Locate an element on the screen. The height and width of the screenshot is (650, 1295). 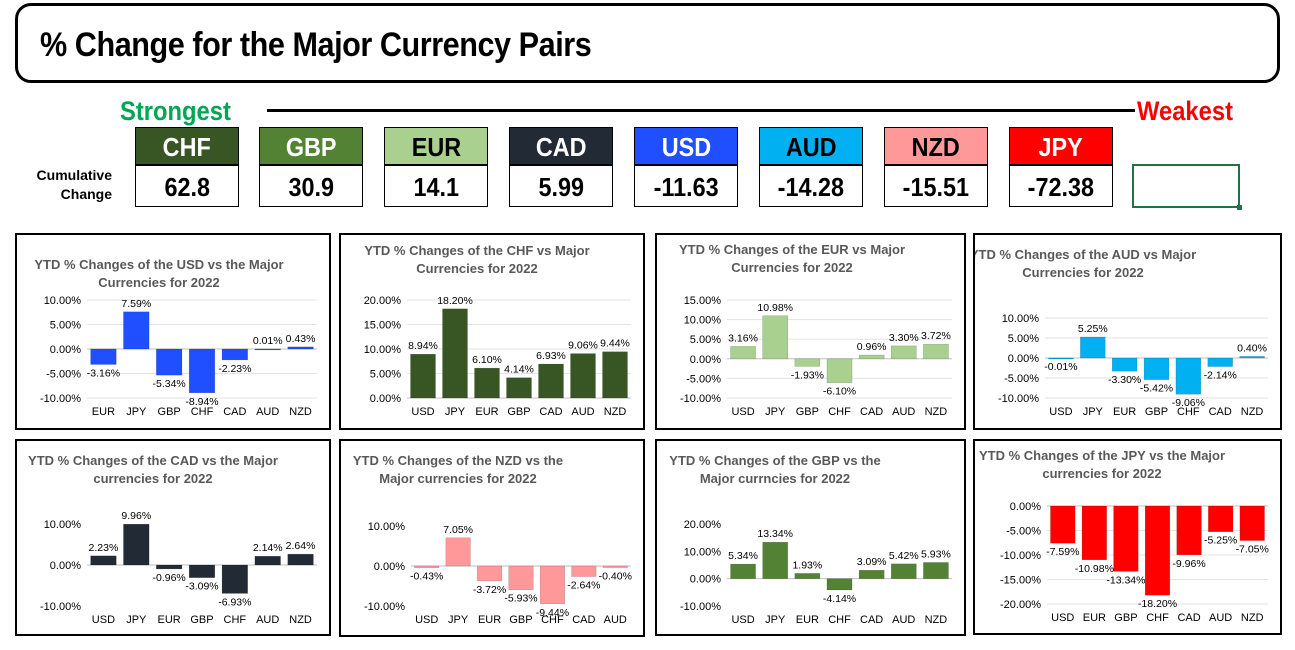
cumulative-value-cell: -15.51 is located at coordinates (936, 186).